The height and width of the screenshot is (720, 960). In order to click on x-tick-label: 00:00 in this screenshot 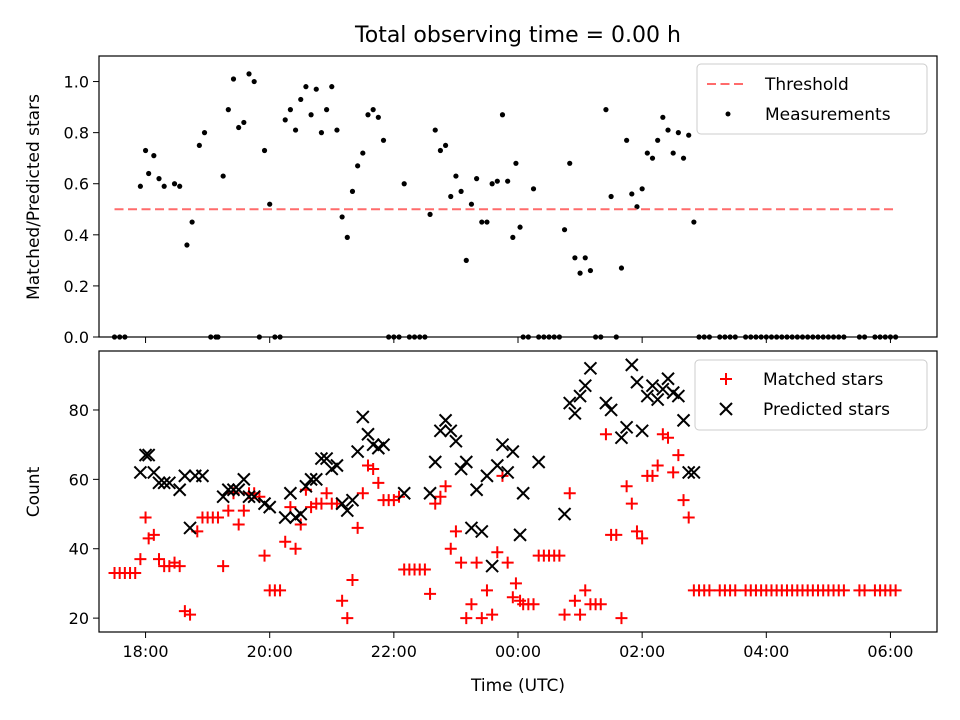, I will do `click(518, 651)`.